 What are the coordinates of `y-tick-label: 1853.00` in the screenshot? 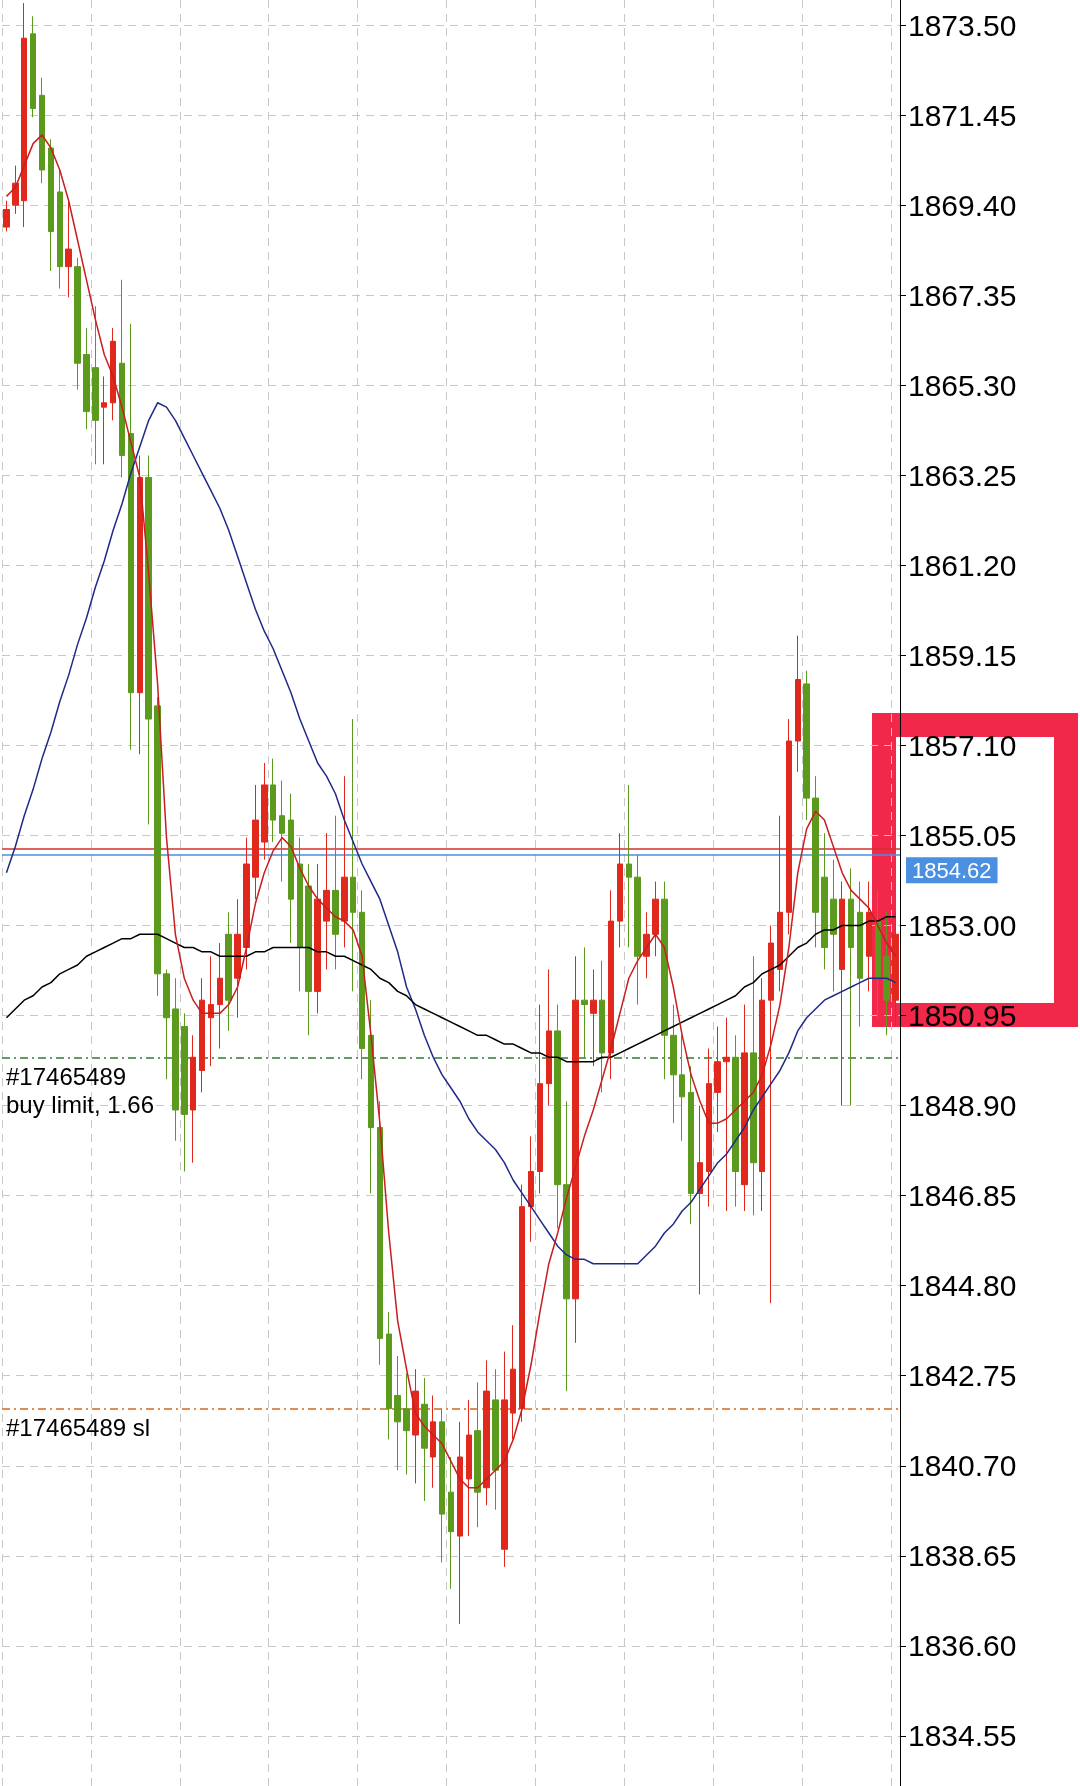 It's located at (962, 925).